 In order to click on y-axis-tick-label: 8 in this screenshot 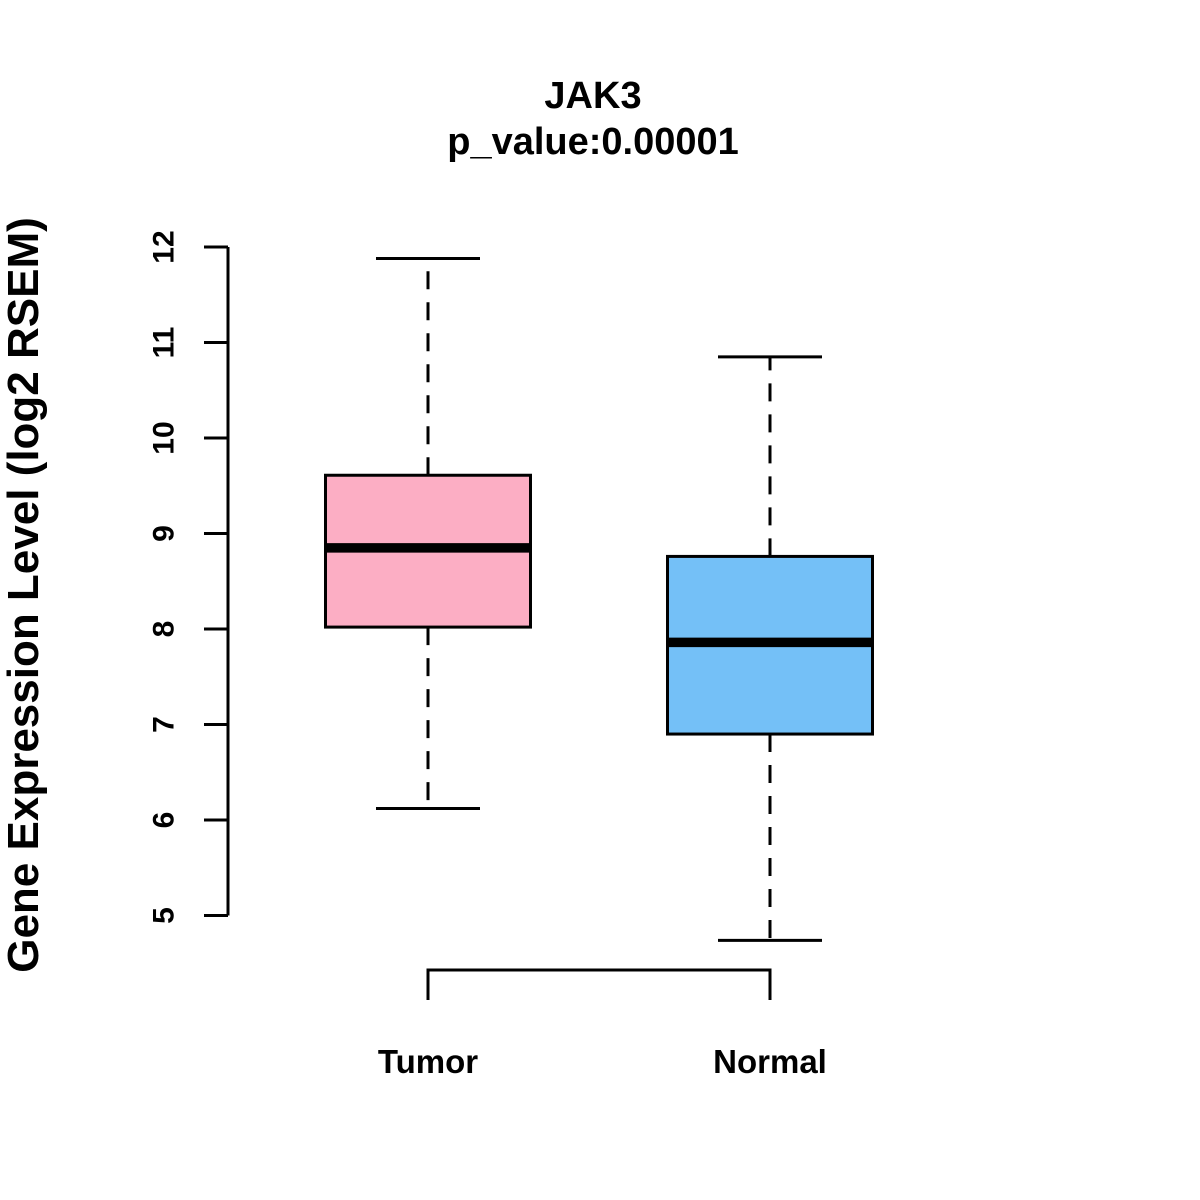, I will do `click(164, 629)`.